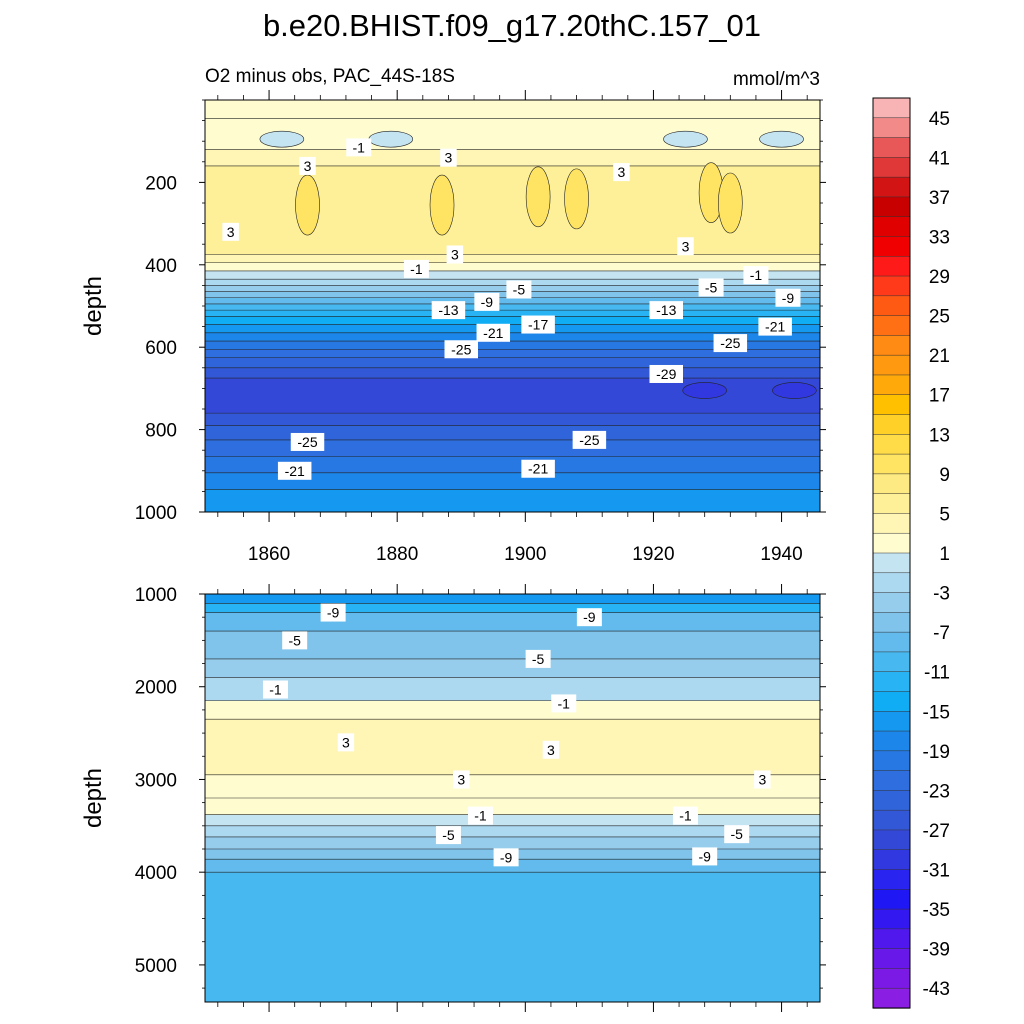 The width and height of the screenshot is (1024, 1024). I want to click on y-tick-label: 200, so click(161, 183).